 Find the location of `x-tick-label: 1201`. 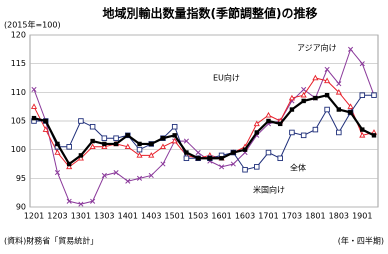

x-tick-label: 1201 is located at coordinates (34, 216).